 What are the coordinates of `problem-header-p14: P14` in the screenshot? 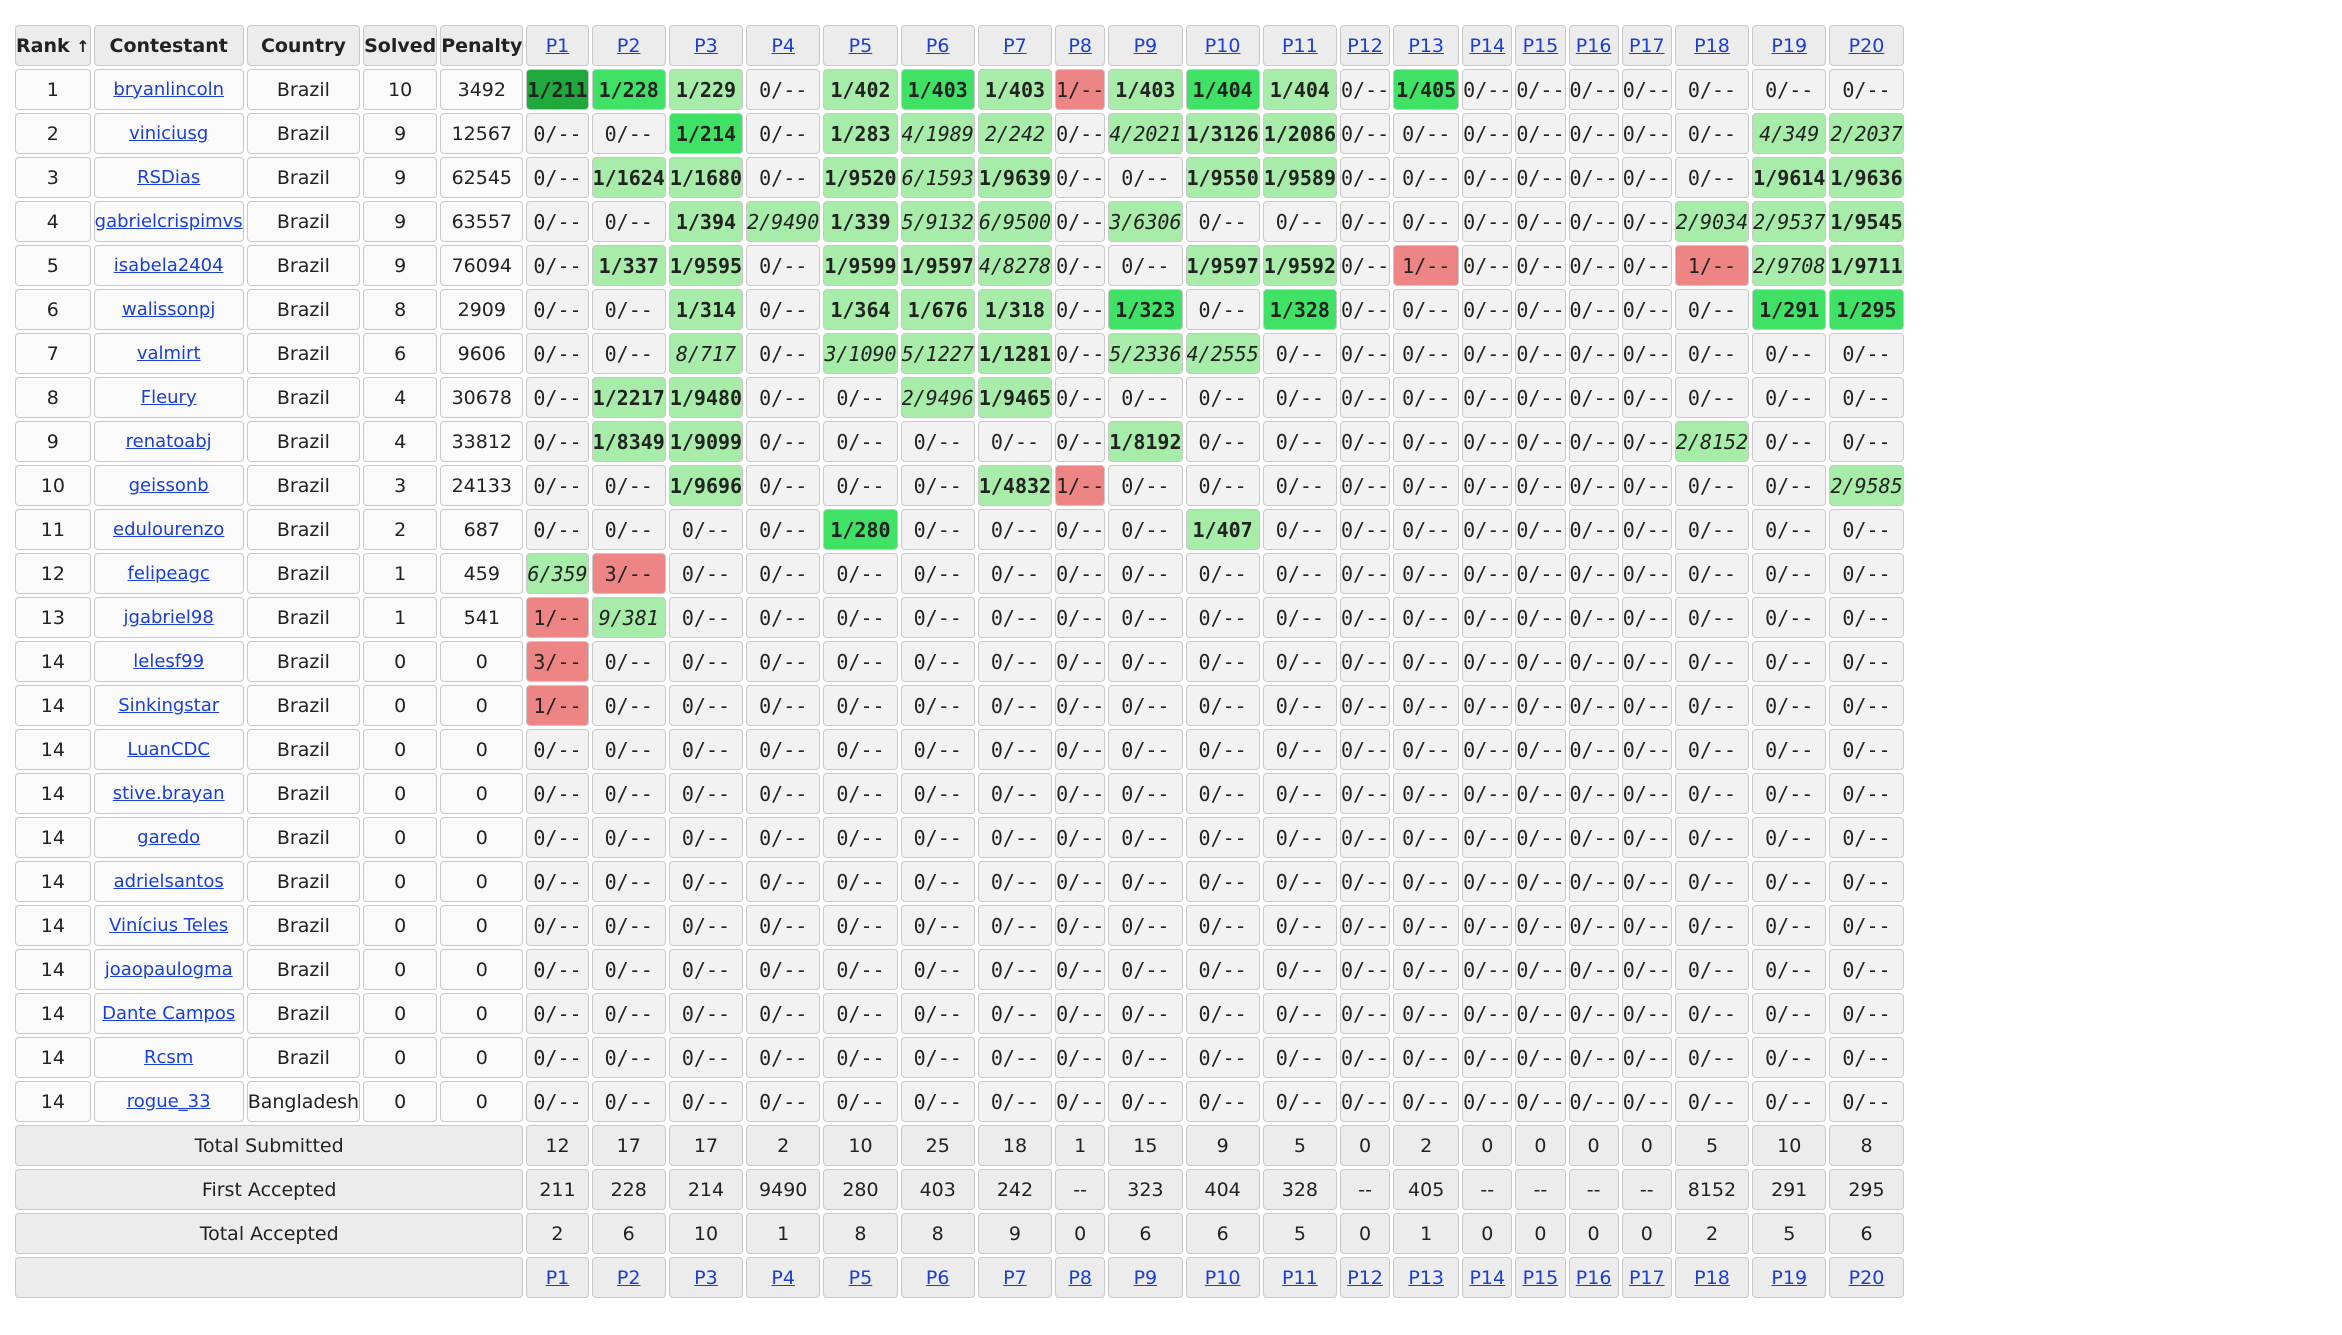 It's located at (1487, 45).